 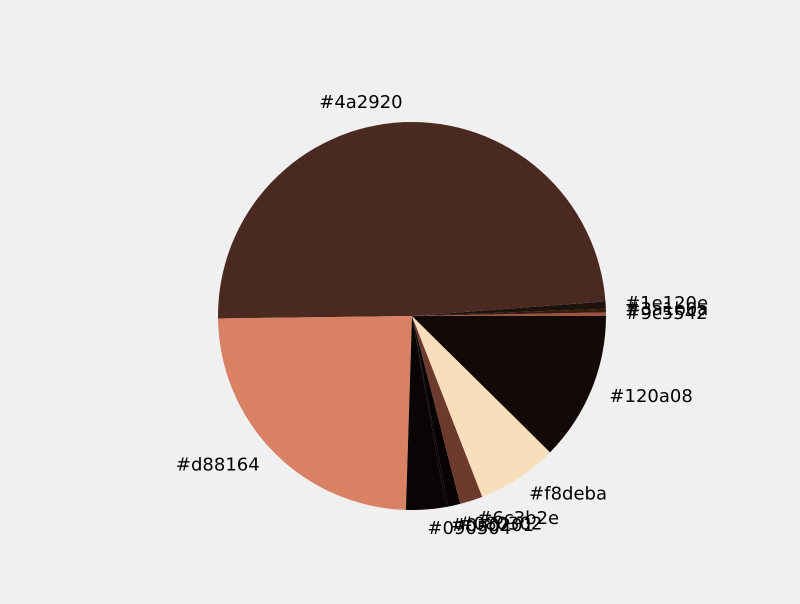 I want to click on pie-label-4: #d88164, so click(x=218, y=464).